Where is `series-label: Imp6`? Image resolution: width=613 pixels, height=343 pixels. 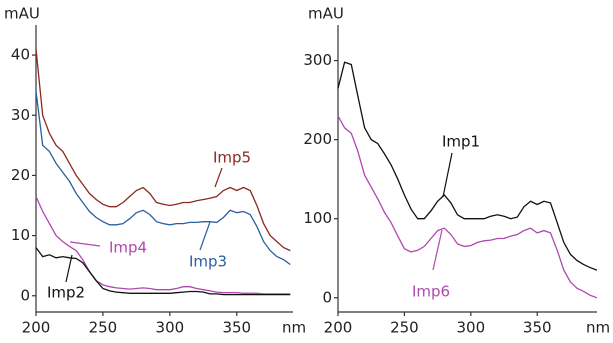 series-label: Imp6 is located at coordinates (431, 292).